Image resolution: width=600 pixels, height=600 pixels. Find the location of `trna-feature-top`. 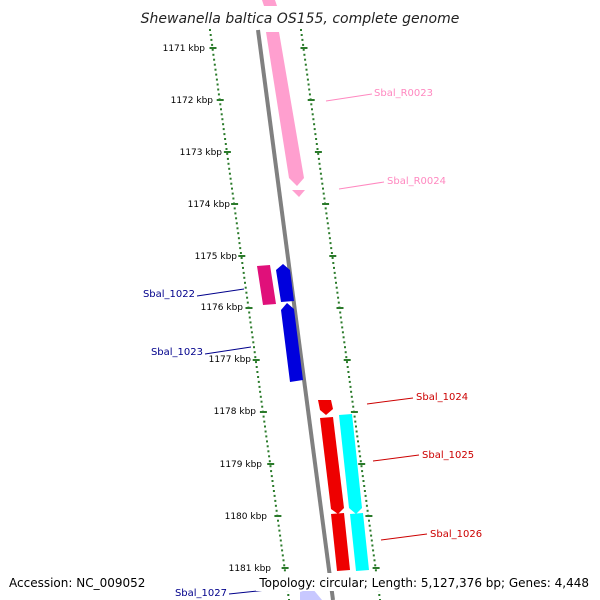

trna-feature-top is located at coordinates (269, 3).